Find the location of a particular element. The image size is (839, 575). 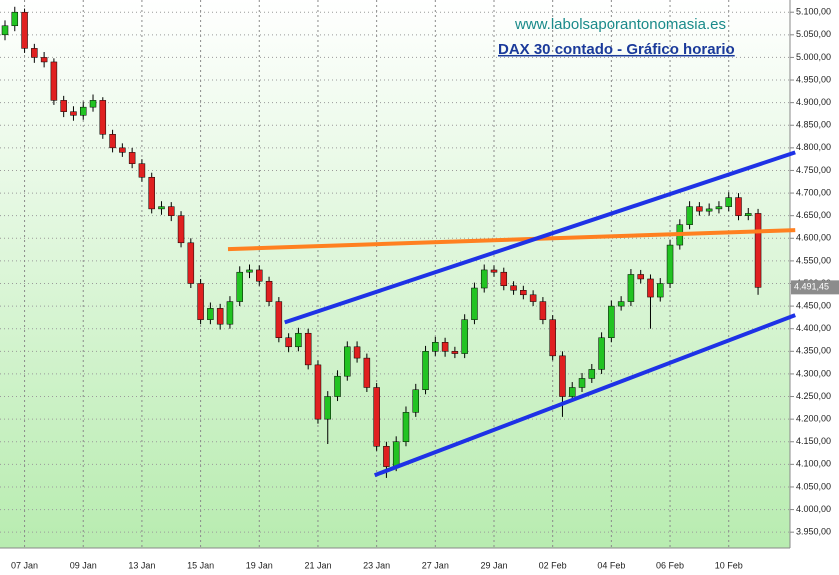

y-tick-label: 4.300,00 is located at coordinates (813, 373).